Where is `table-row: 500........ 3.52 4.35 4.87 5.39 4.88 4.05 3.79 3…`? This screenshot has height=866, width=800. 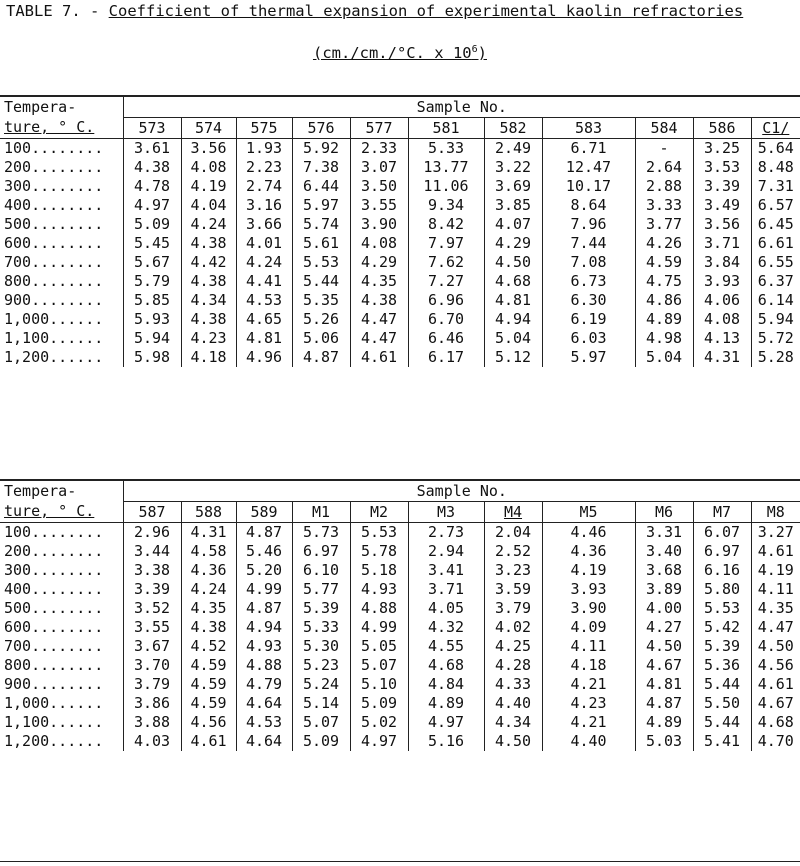 table-row: 500........ 3.52 4.35 4.87 5.39 4.88 4.05 3.79 3… is located at coordinates (400, 608).